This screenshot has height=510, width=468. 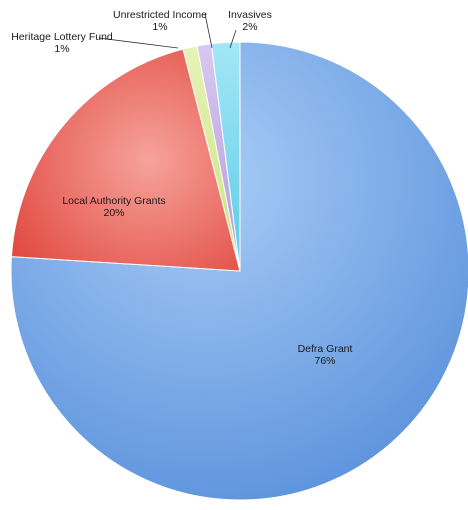 I want to click on slice-defra-grant-label: Defra Grant 76%, so click(x=325, y=355).